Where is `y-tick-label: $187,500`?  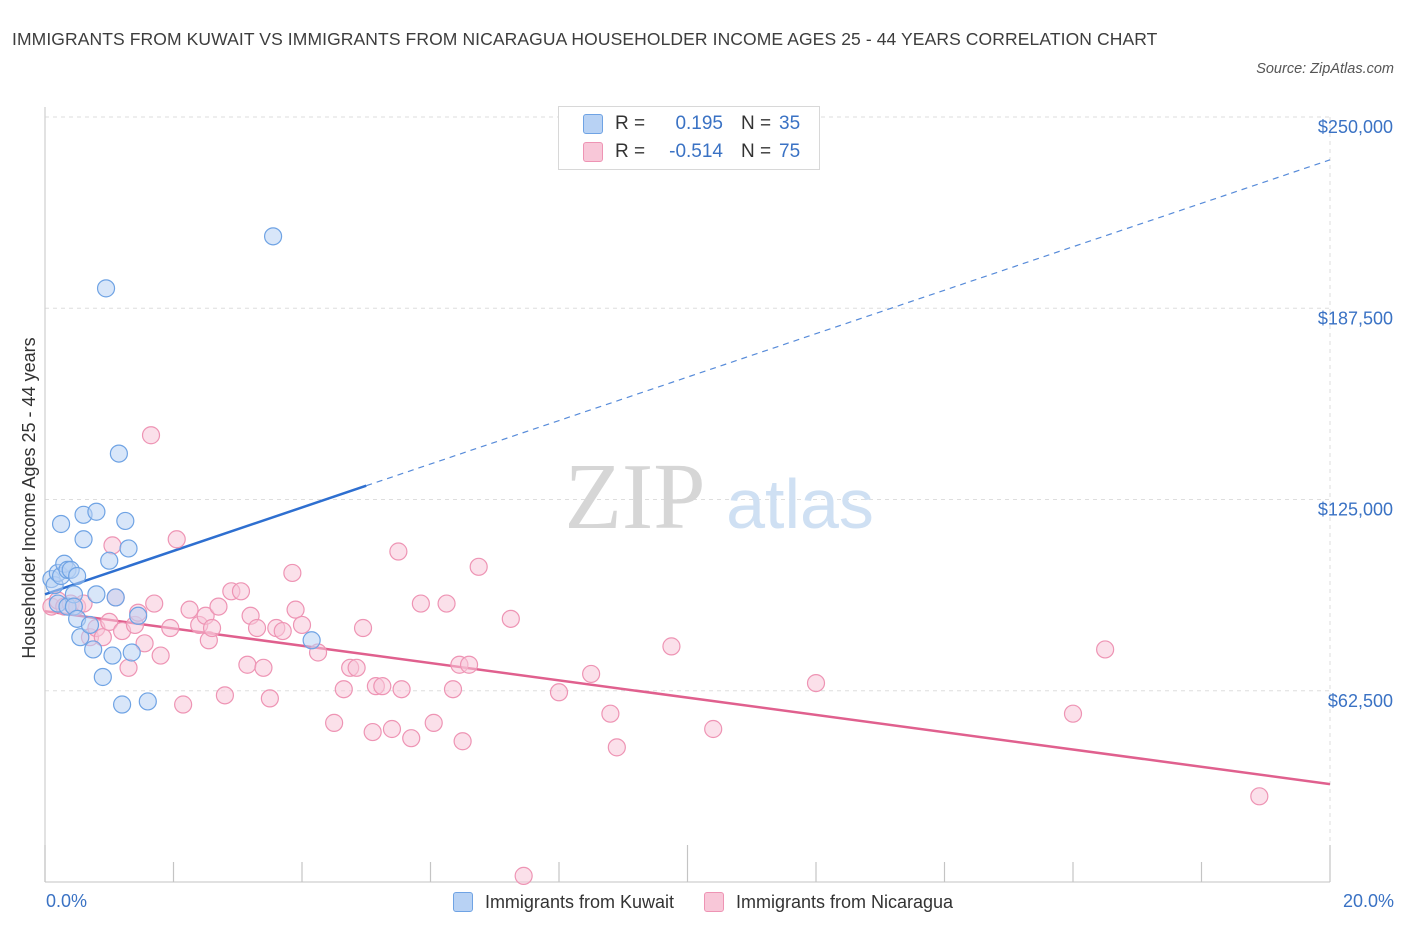
y-tick-label: $187,500 is located at coordinates (1355, 318).